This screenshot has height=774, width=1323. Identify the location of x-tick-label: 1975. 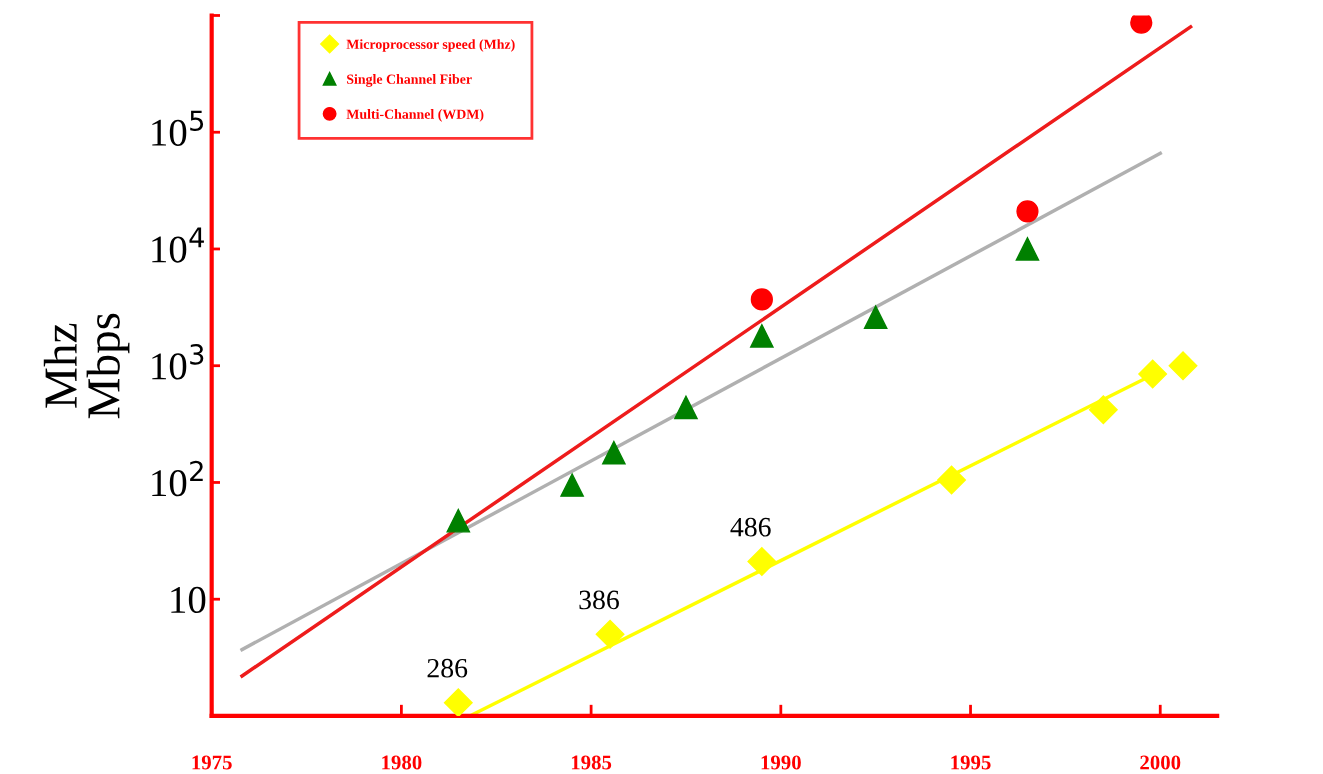
(212, 762).